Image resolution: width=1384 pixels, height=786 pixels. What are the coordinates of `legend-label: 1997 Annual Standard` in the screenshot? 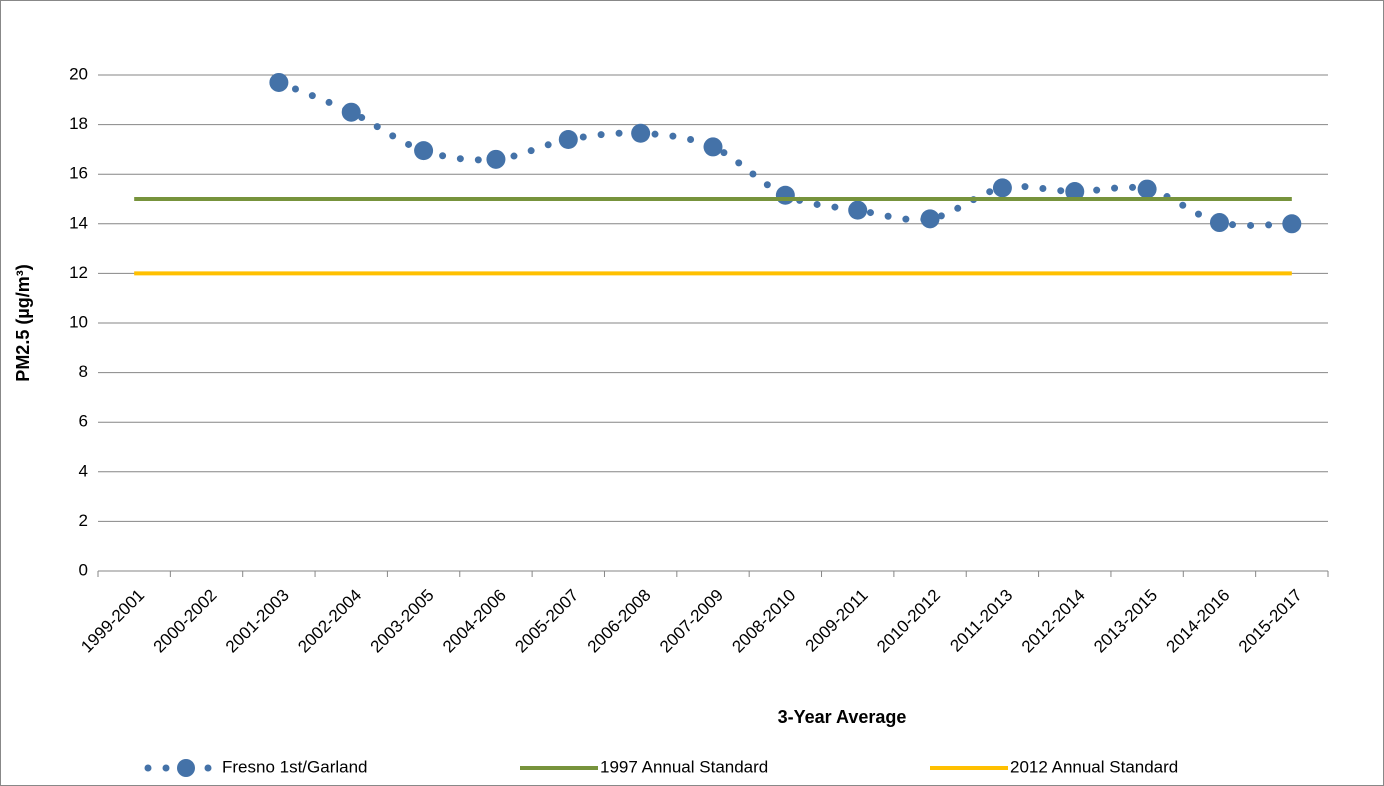 It's located at (684, 766).